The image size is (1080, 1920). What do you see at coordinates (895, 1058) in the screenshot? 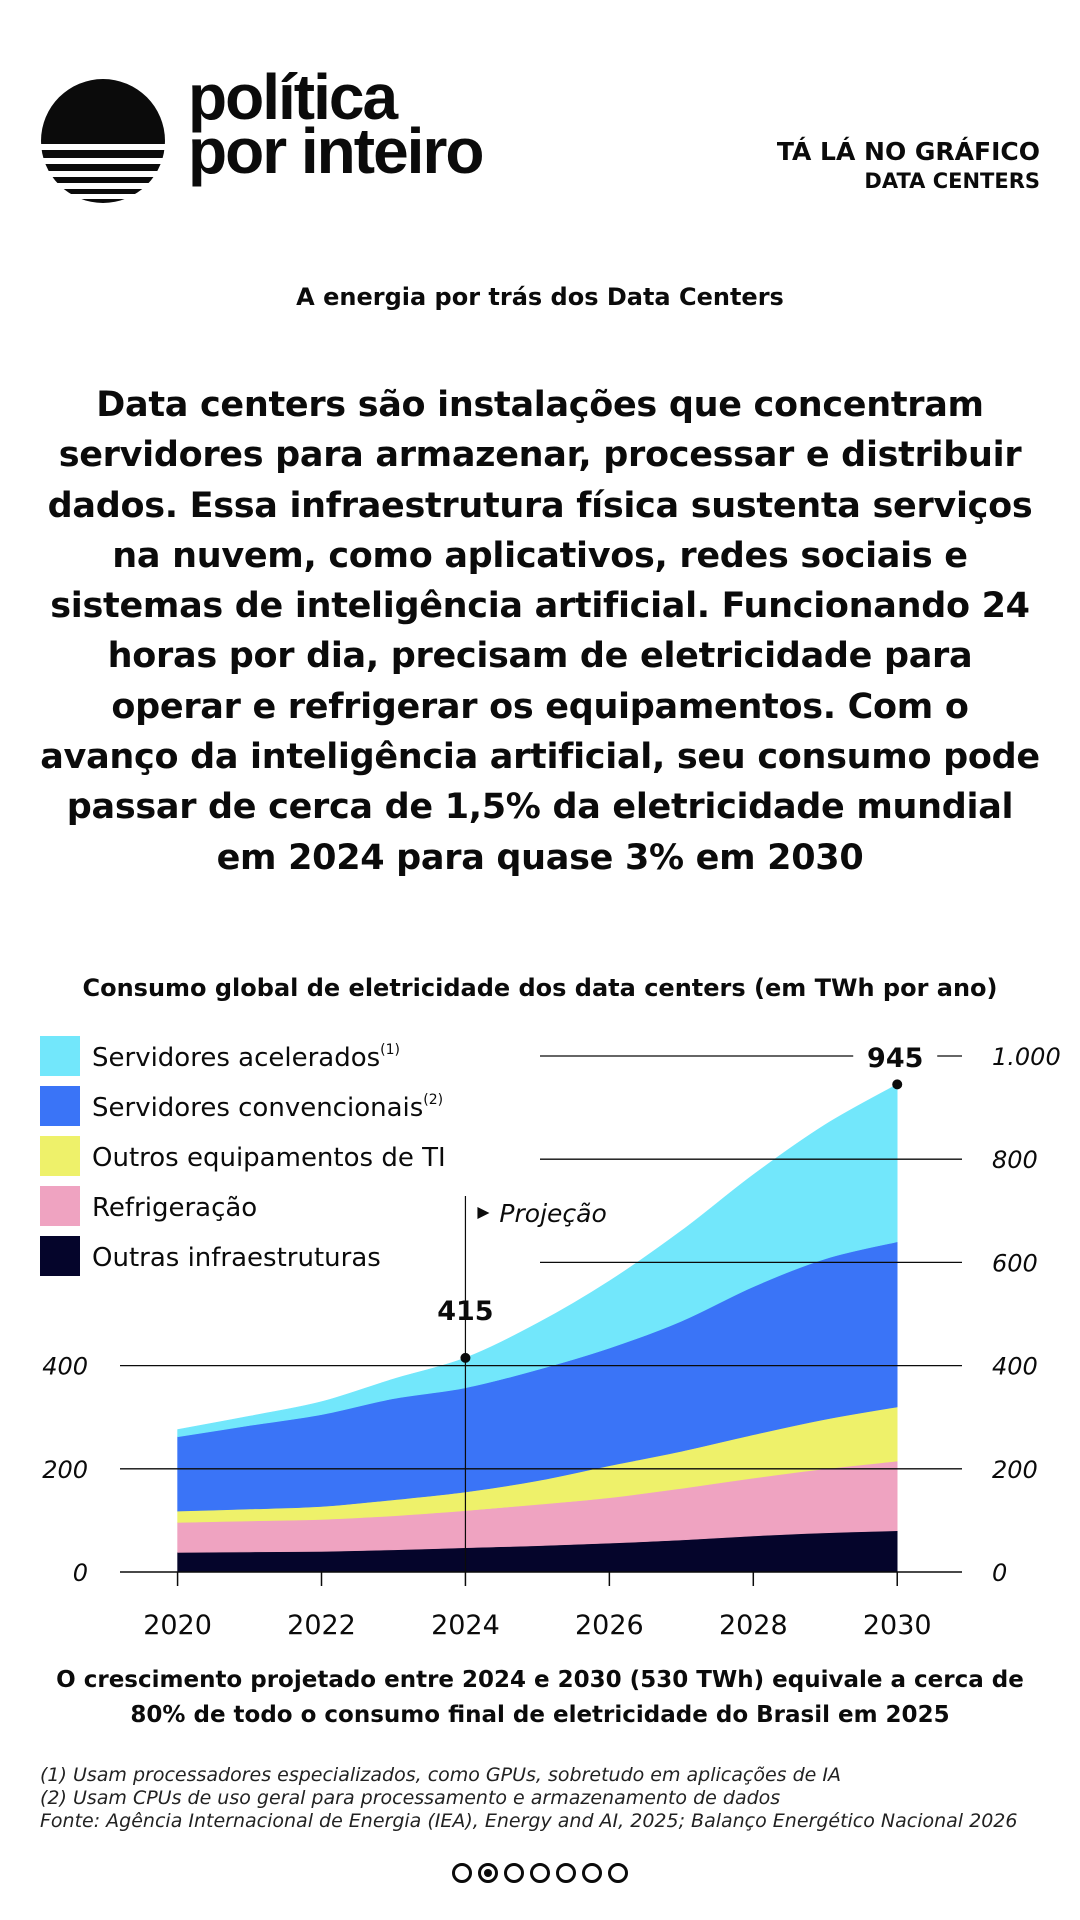
I see `annotation-label: 945` at bounding box center [895, 1058].